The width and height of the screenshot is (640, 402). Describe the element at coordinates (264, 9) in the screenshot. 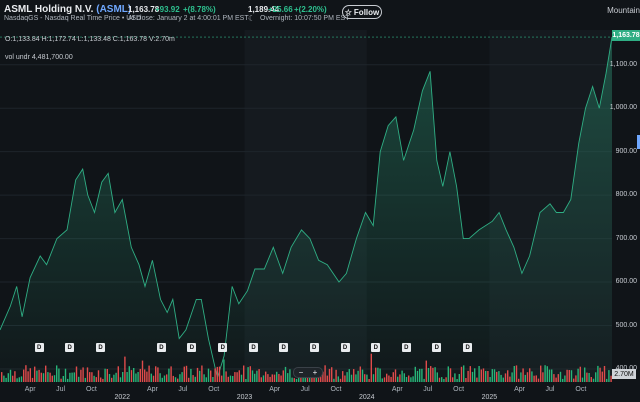

I see `overnight-price: 1,189.44` at that location.